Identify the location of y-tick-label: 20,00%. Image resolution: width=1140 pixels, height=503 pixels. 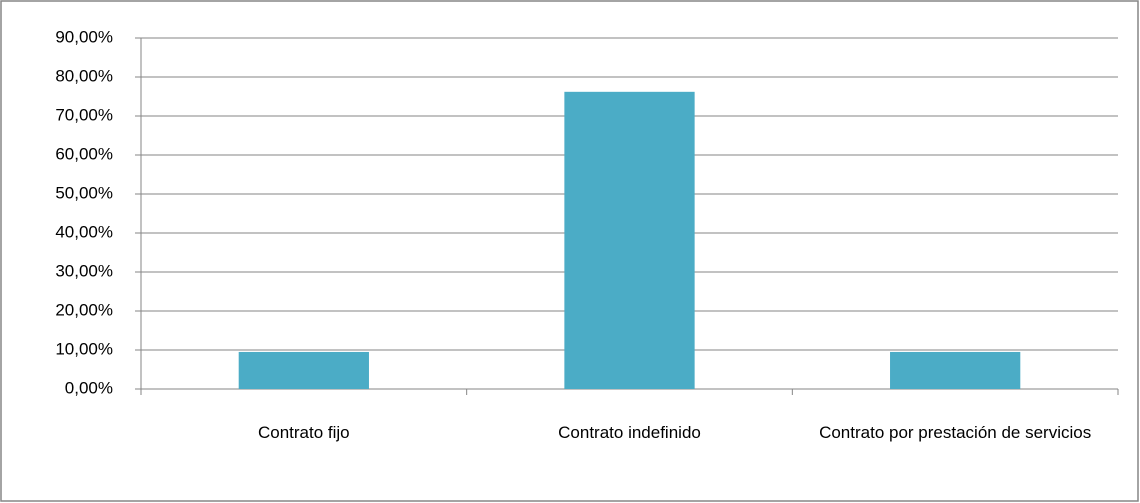
(84, 309).